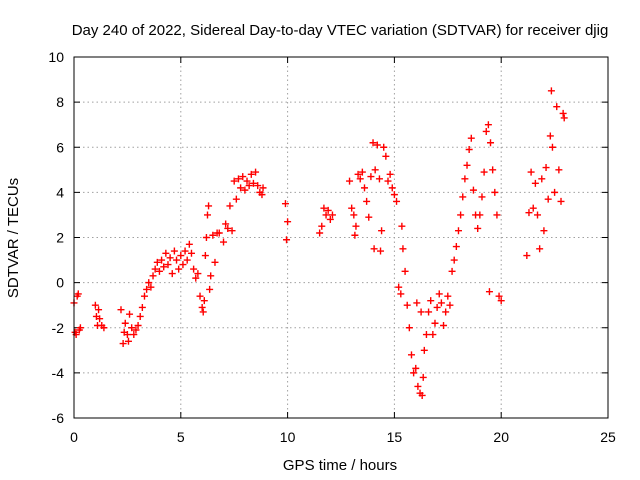 This screenshot has width=640, height=480. Describe the element at coordinates (60, 147) in the screenshot. I see `y-tick-label: 6` at that location.